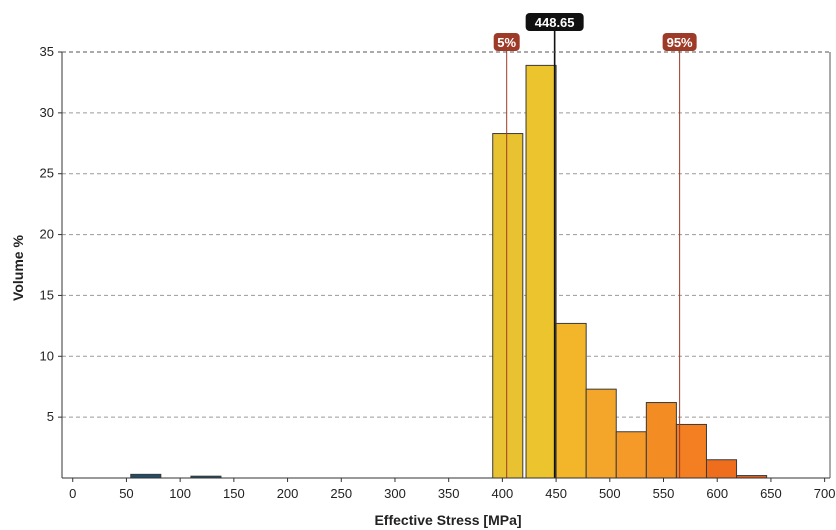 This screenshot has width=836, height=530. What do you see at coordinates (47, 234) in the screenshot?
I see `y-tick-label: 20` at bounding box center [47, 234].